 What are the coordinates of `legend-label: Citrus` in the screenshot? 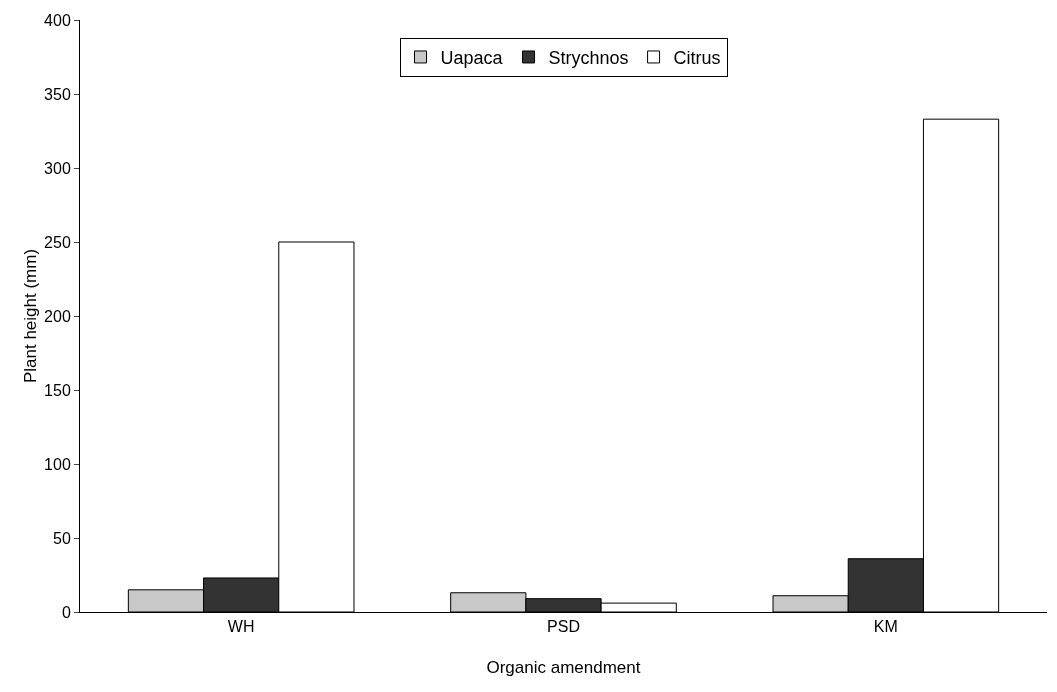 It's located at (697, 57).